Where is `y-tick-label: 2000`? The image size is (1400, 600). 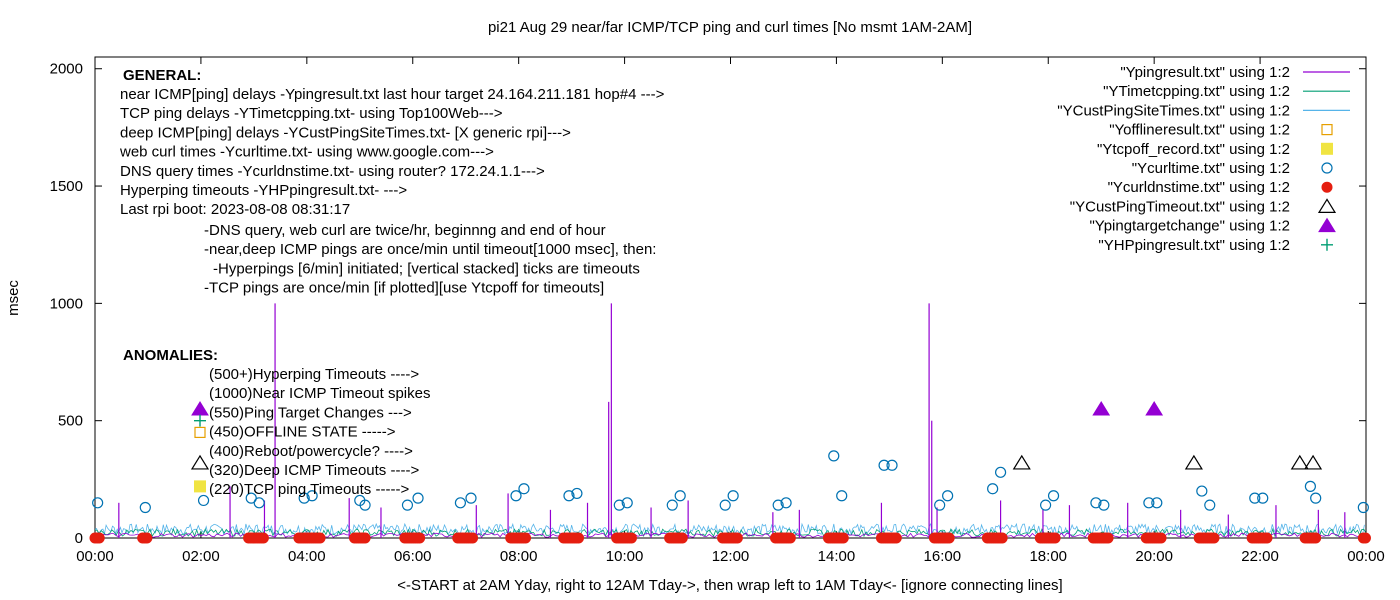
y-tick-label: 2000 is located at coordinates (66, 69).